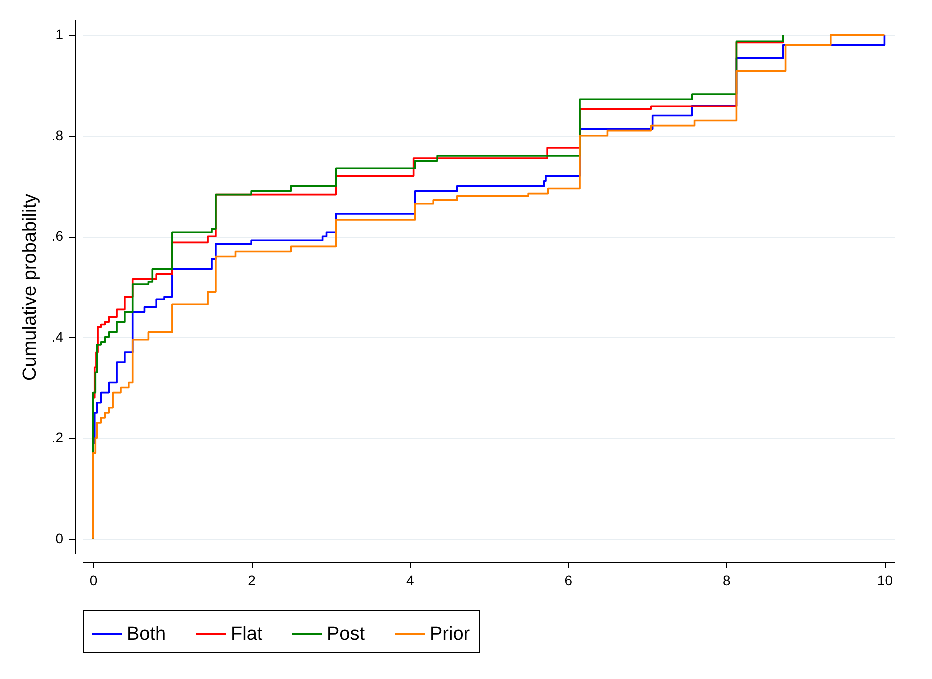 Image resolution: width=932 pixels, height=679 pixels. I want to click on y-tick-label: .6, so click(58, 236).